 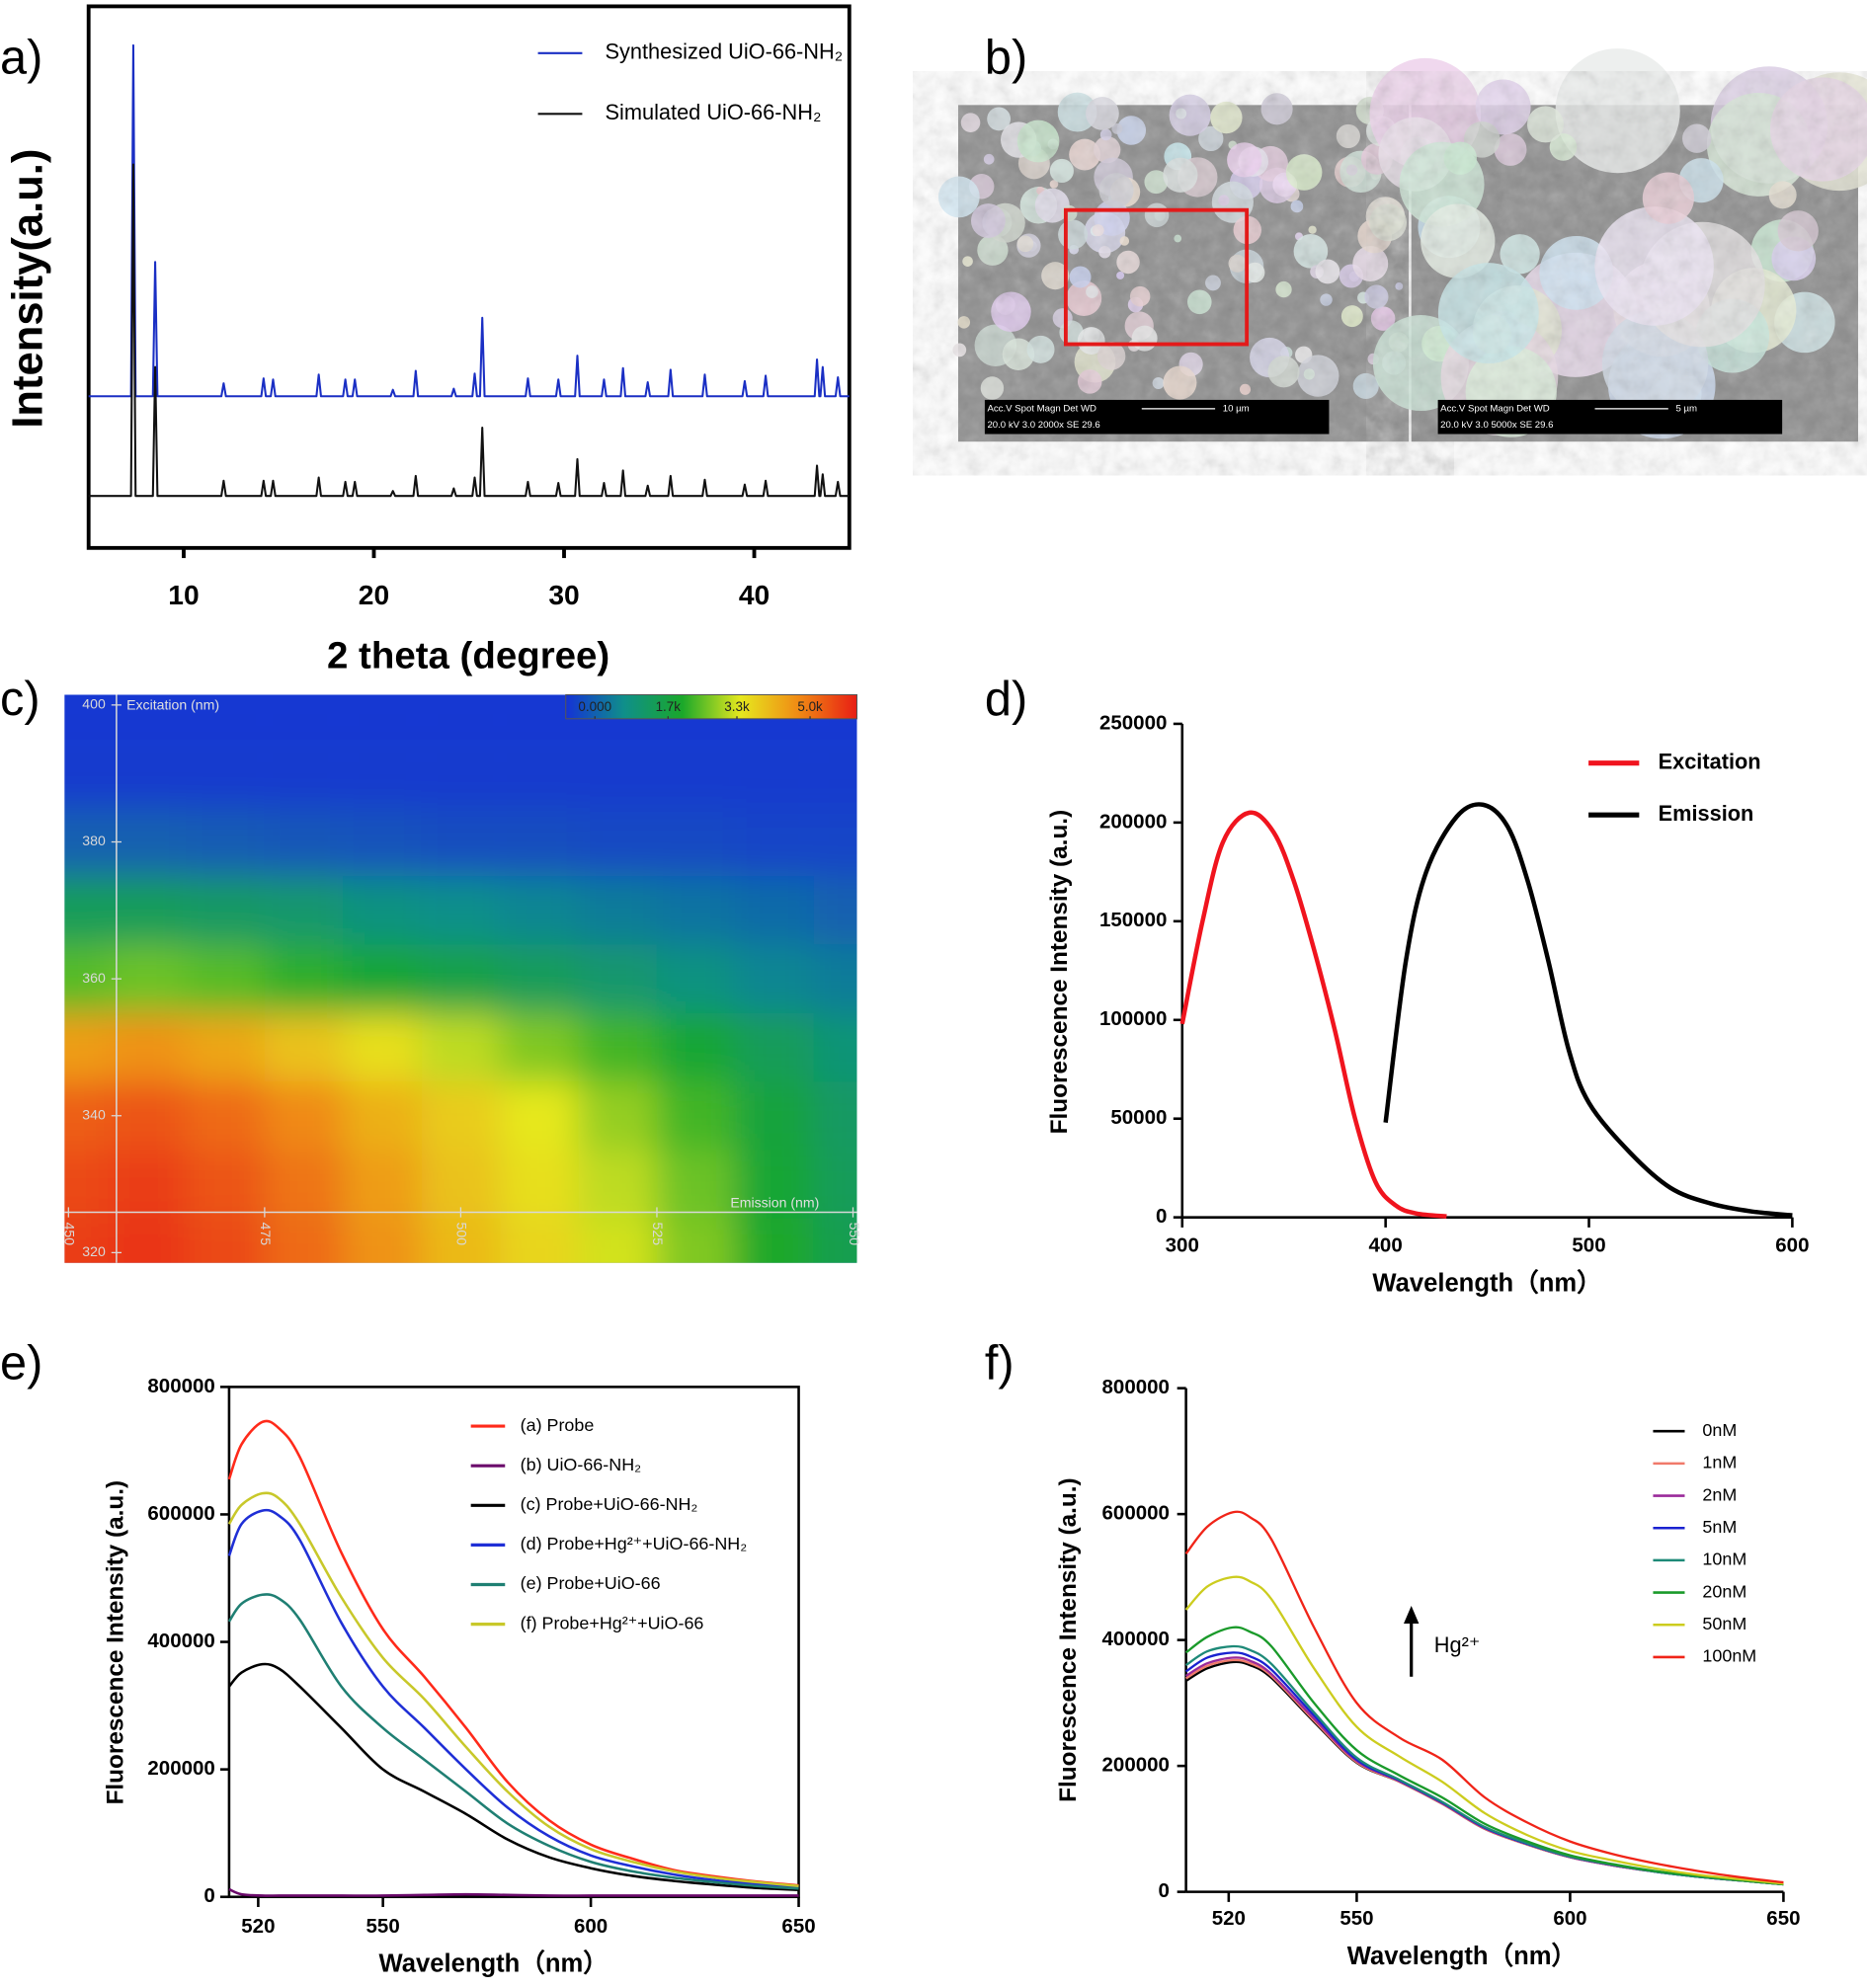 I want to click on x-axis-title: 2 theta (degree), so click(x=468, y=655).